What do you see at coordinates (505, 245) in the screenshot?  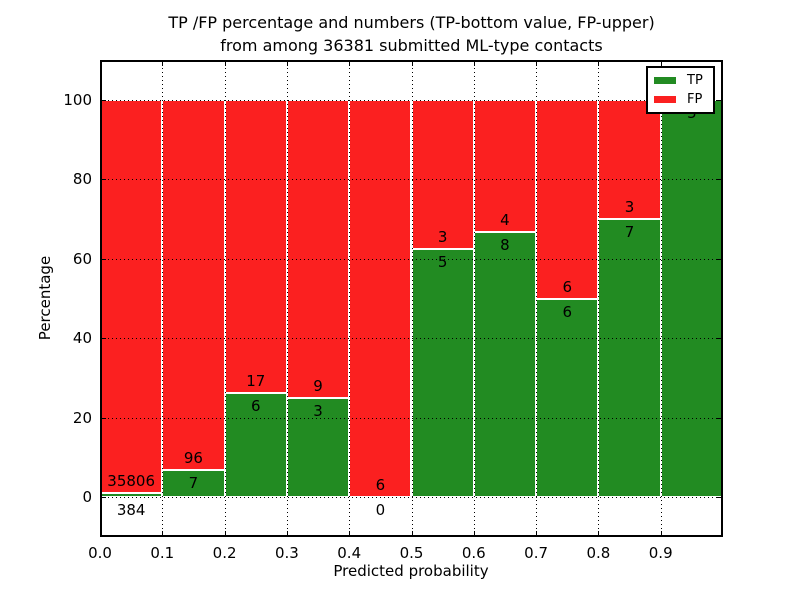 I see `tp-count-label: 8` at bounding box center [505, 245].